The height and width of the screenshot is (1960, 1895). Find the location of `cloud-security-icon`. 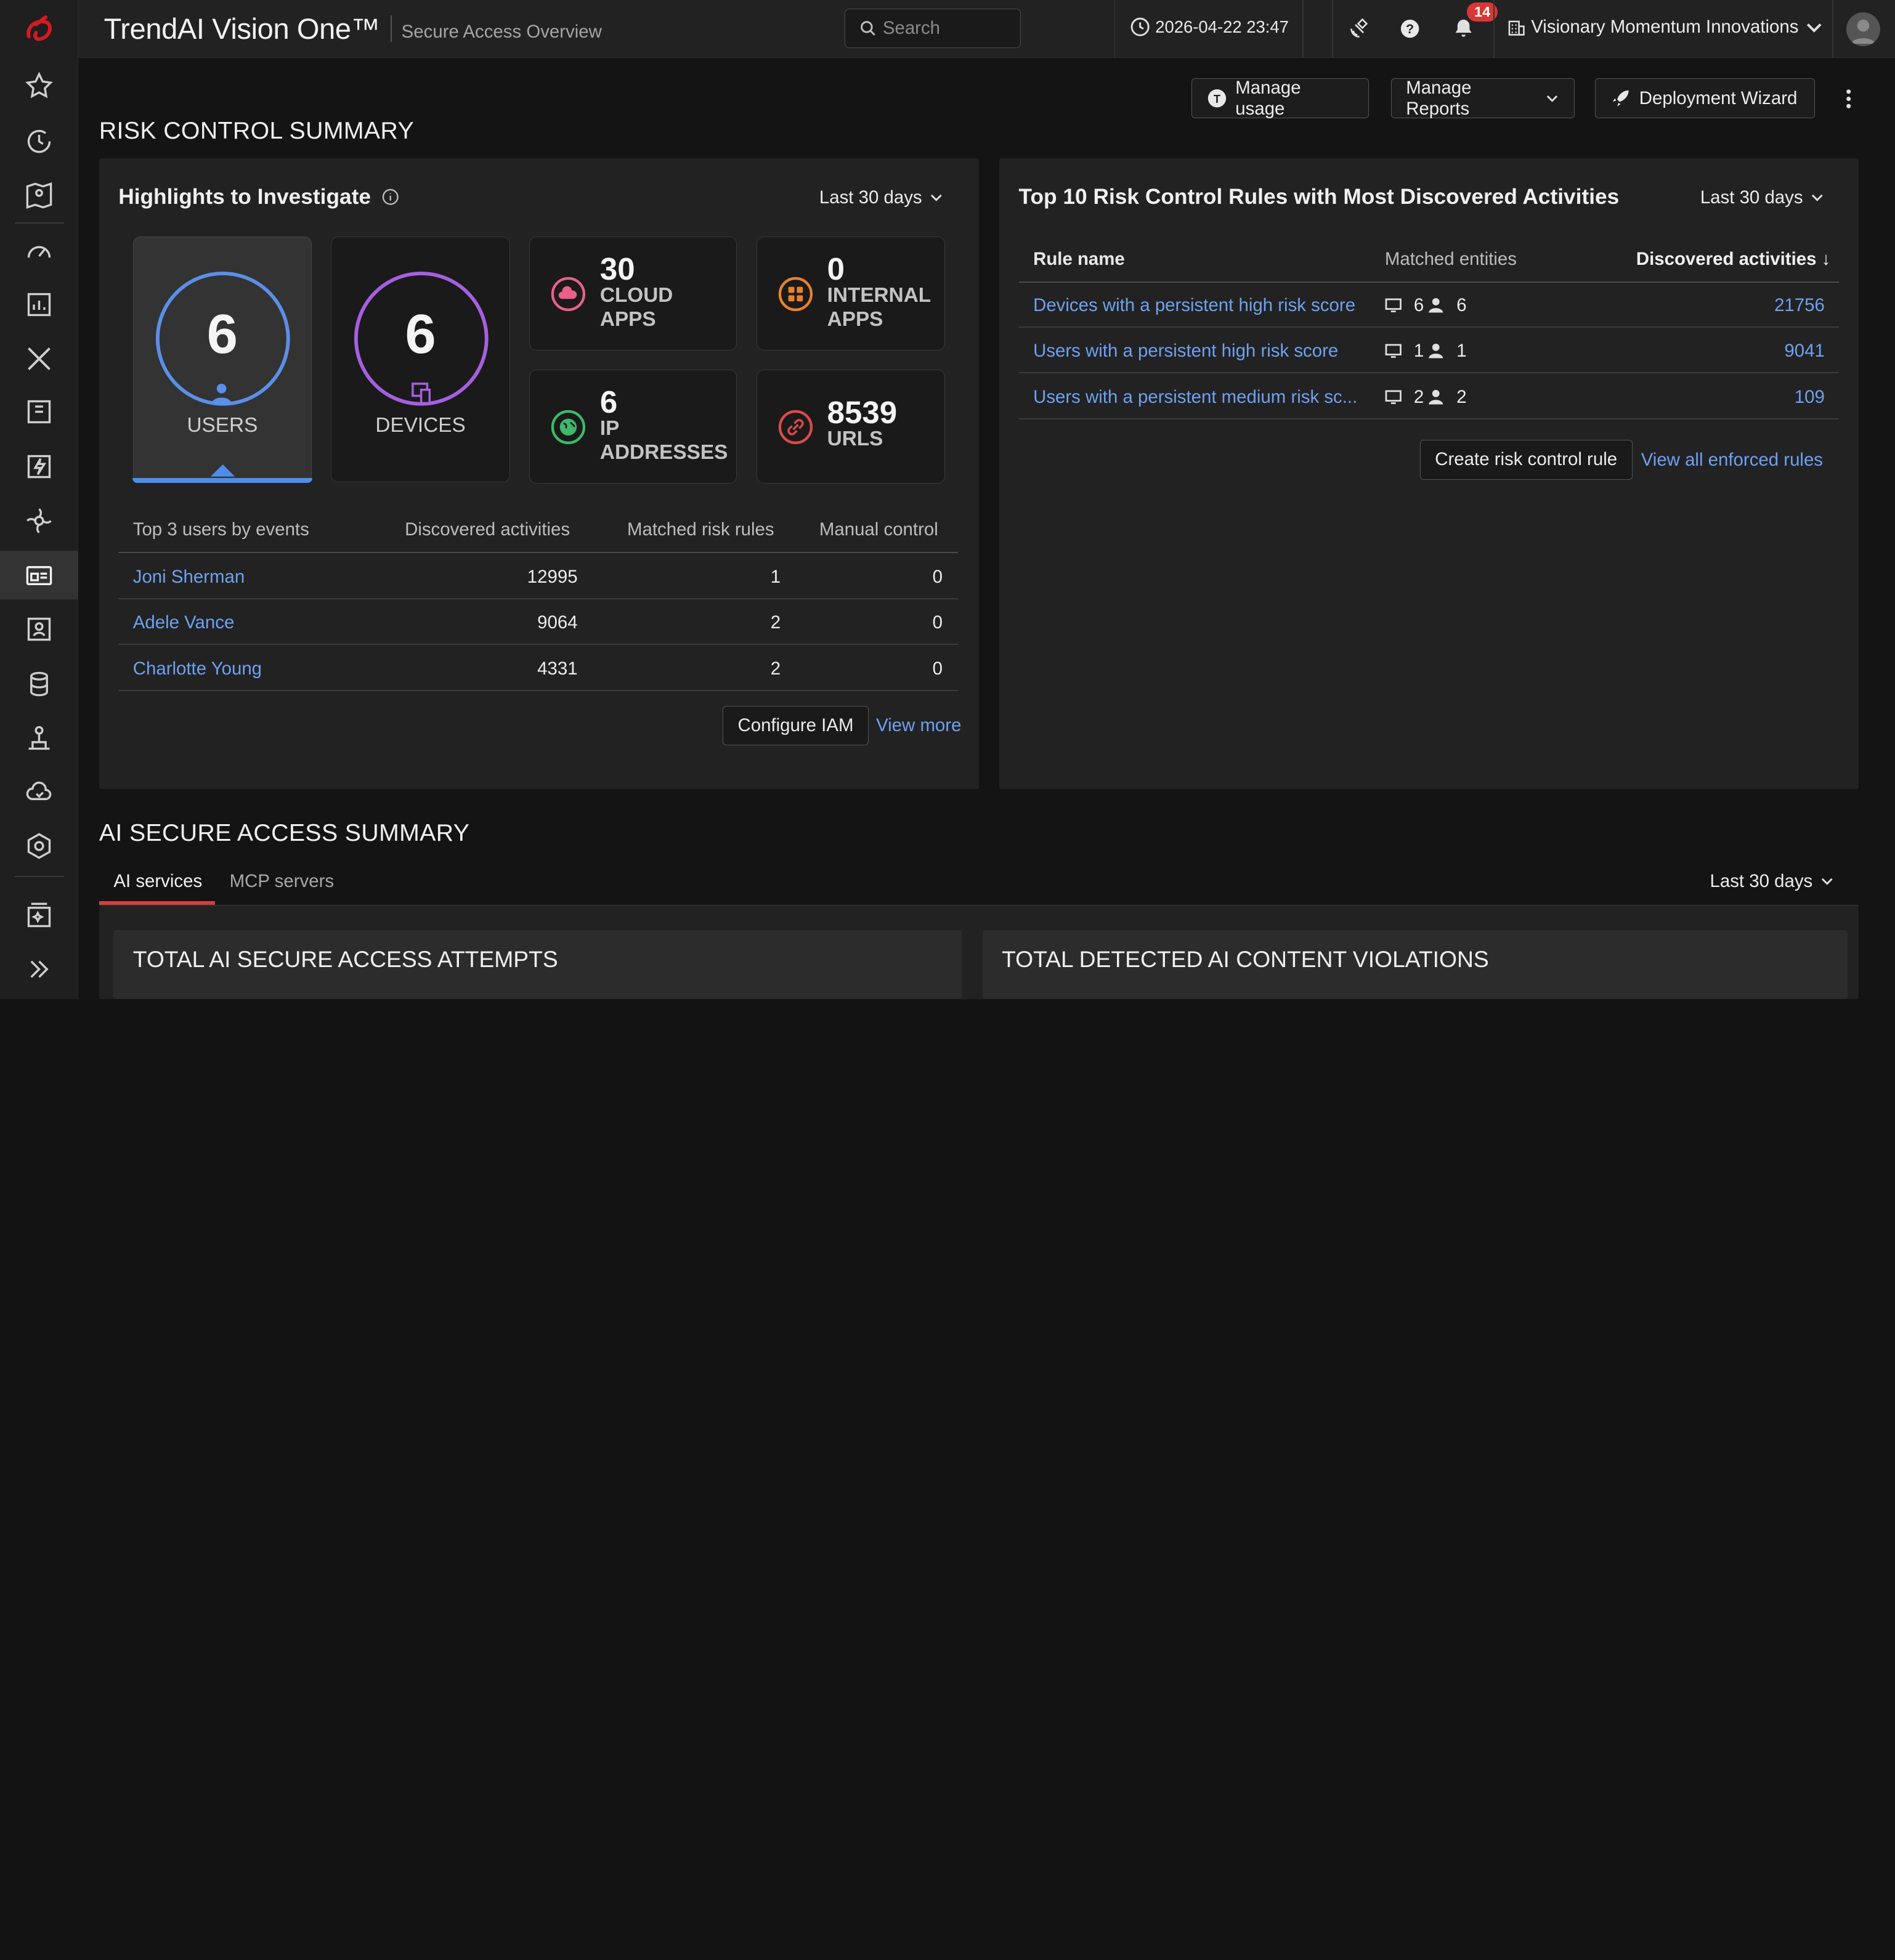

cloud-security-icon is located at coordinates (39, 791).